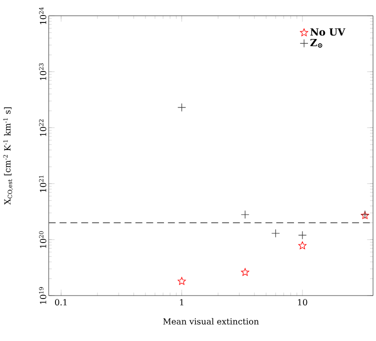 The height and width of the screenshot is (341, 376). Describe the element at coordinates (42, 127) in the screenshot. I see `y-tick-label: 10$^{22}$` at that location.